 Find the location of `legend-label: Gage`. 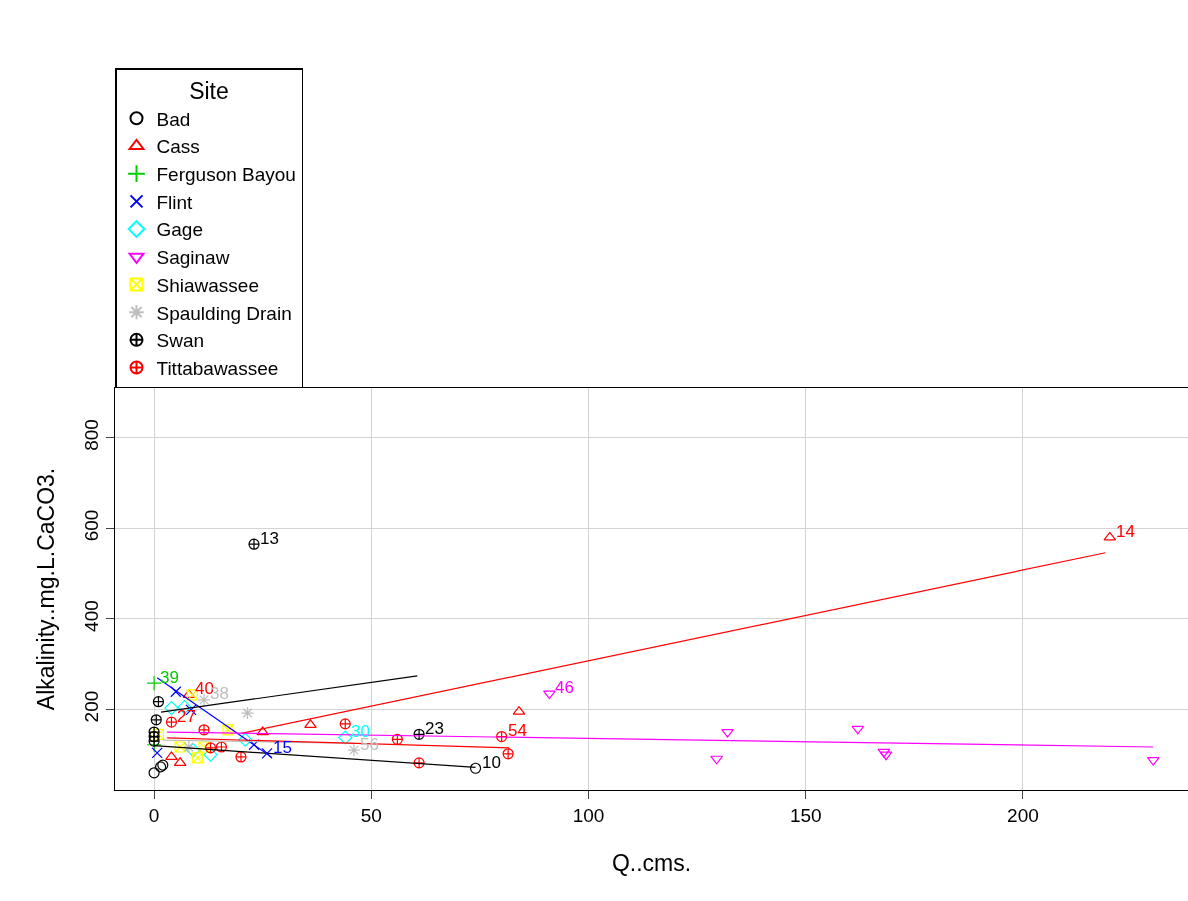

legend-label: Gage is located at coordinates (179, 230).